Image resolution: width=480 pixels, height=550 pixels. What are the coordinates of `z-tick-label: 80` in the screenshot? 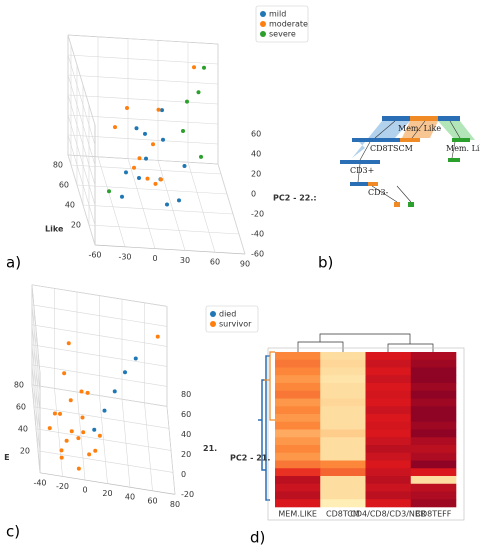 It's located at (186, 394).